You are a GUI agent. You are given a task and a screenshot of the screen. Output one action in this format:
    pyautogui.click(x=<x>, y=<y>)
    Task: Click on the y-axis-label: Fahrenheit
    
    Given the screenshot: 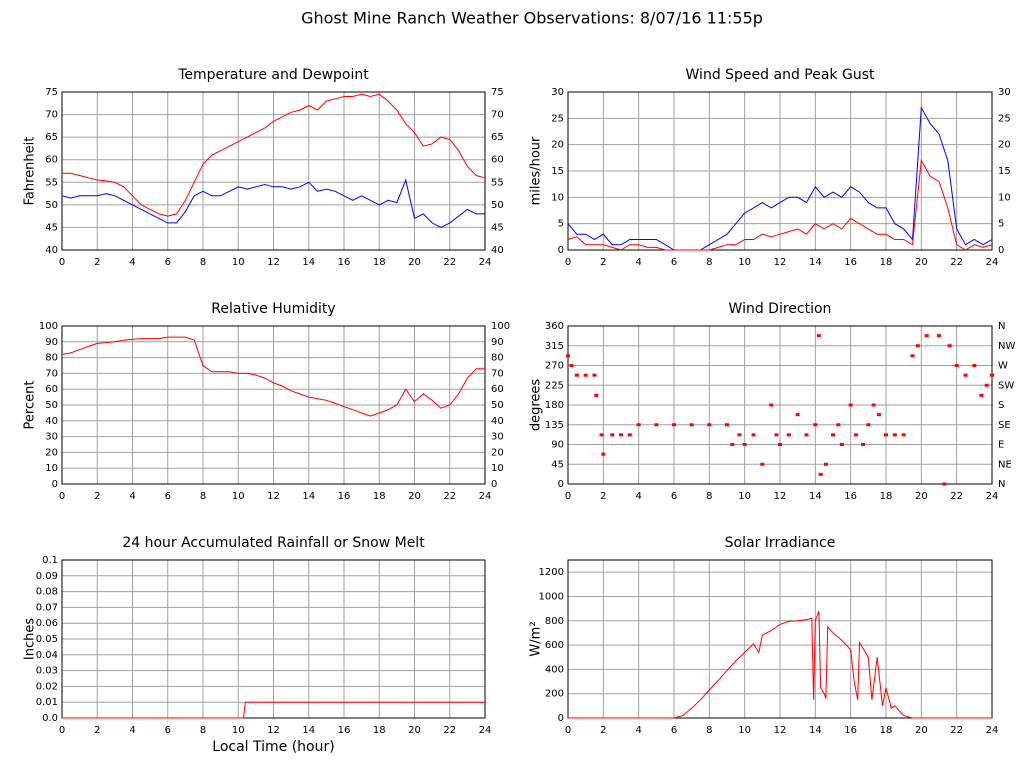 What is the action you would take?
    pyautogui.click(x=30, y=171)
    